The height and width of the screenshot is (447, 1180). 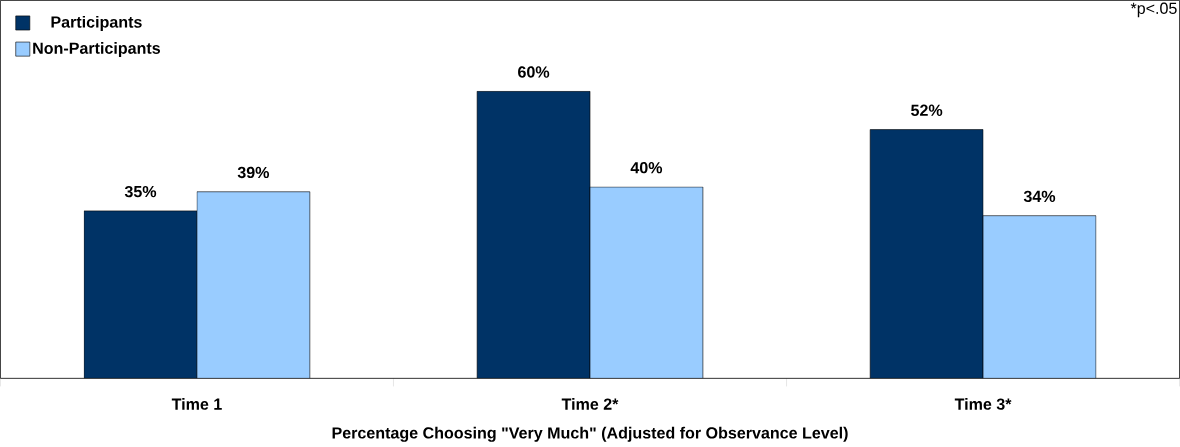 I want to click on data-label: 39%, so click(x=253, y=172).